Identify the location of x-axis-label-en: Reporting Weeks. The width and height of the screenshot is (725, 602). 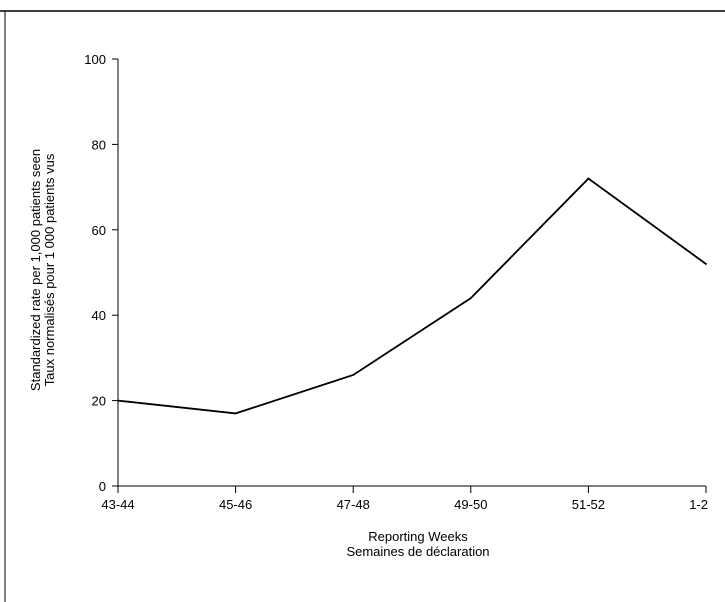
(418, 536).